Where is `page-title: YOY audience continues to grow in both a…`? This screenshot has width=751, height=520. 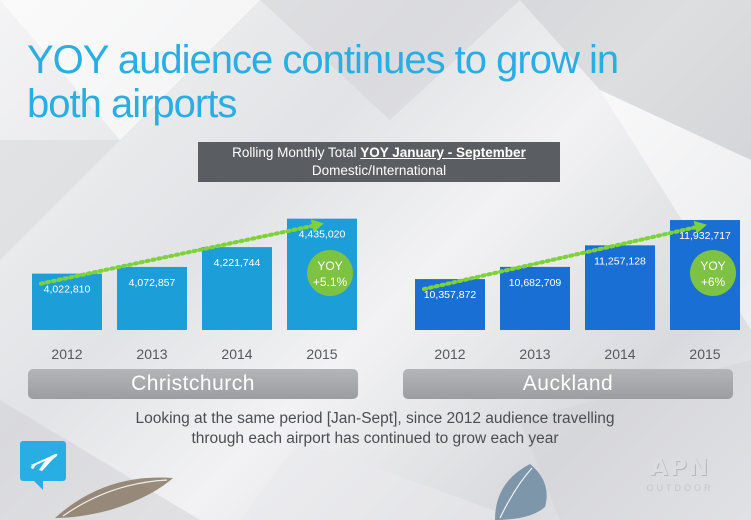 page-title: YOY audience continues to grow in both a… is located at coordinates (323, 82).